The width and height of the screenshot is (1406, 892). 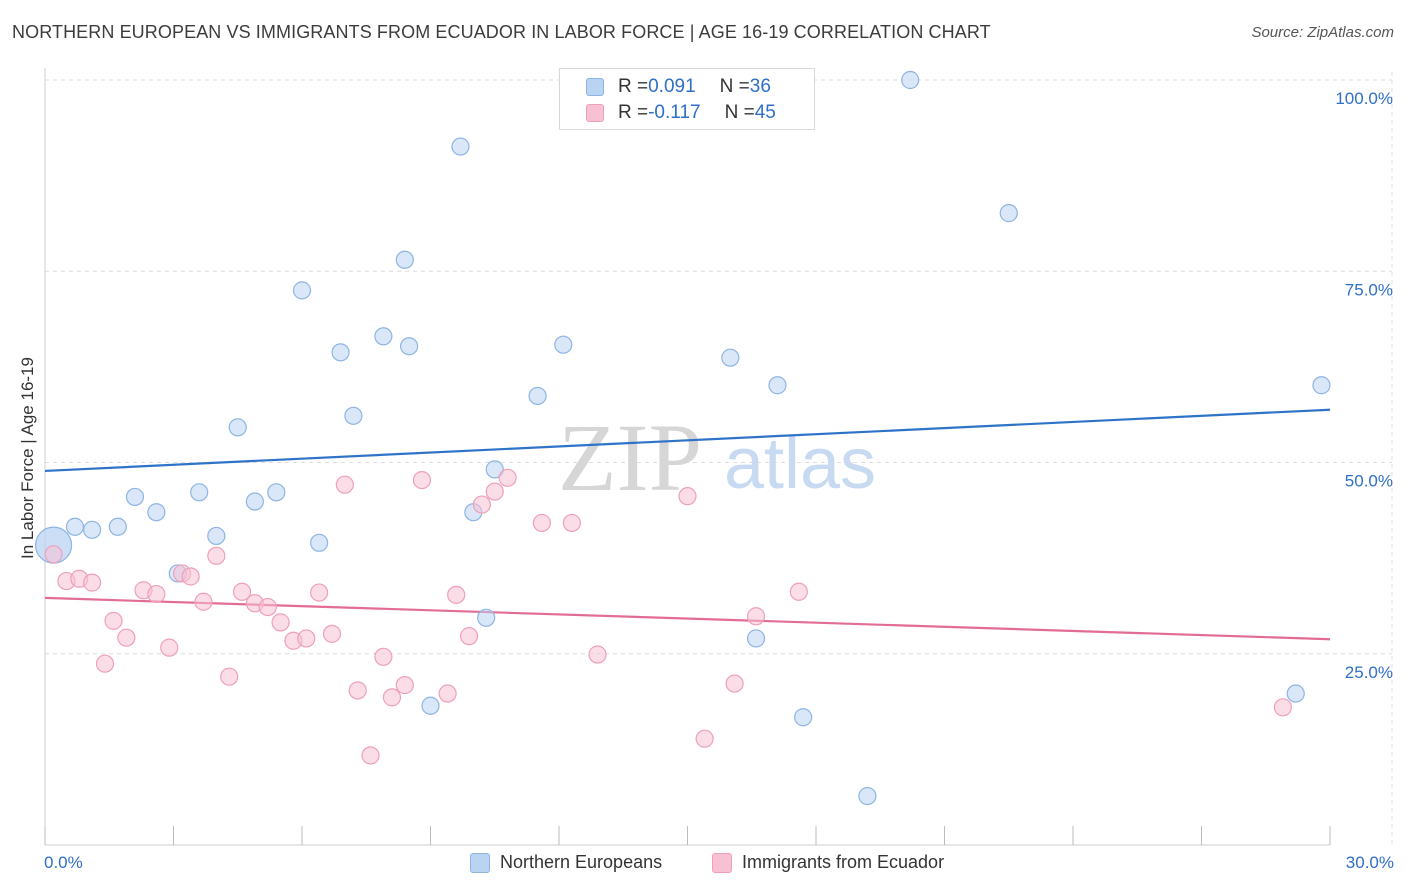 What do you see at coordinates (722, 862) in the screenshot?
I see `series-swatch-pink` at bounding box center [722, 862].